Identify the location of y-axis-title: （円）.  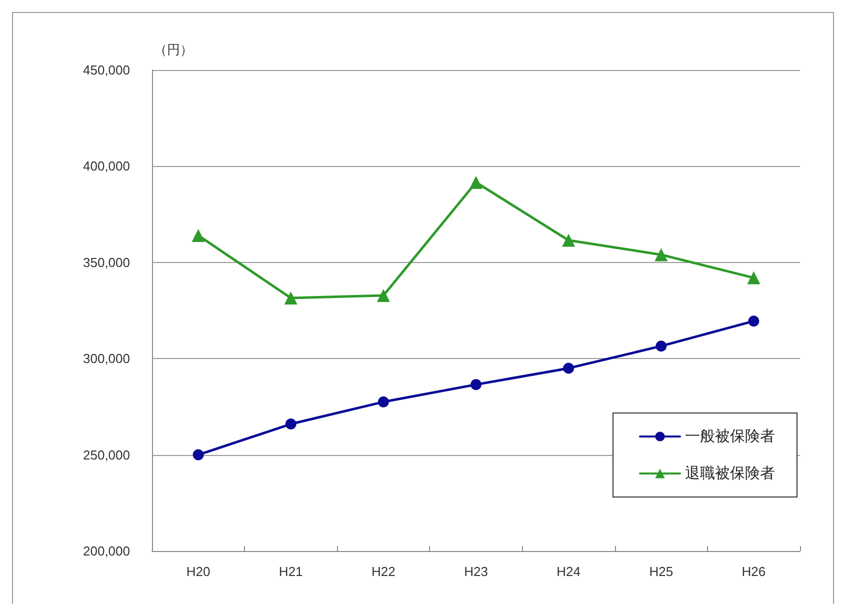
(173, 49).